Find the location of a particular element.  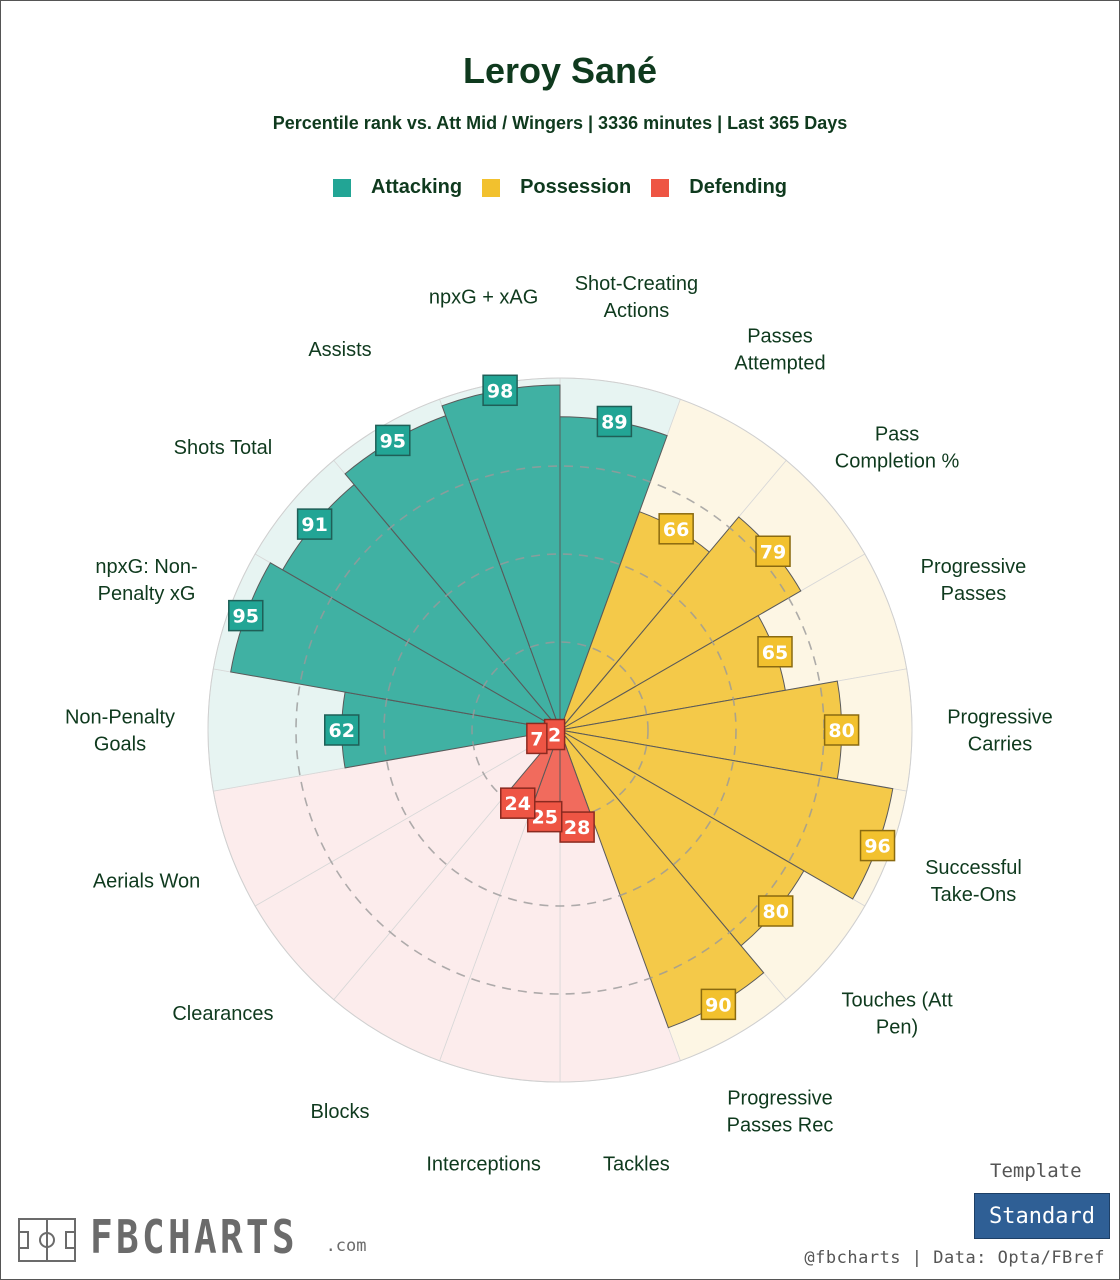

value-box-bg-progressive-carries is located at coordinates (841, 730).